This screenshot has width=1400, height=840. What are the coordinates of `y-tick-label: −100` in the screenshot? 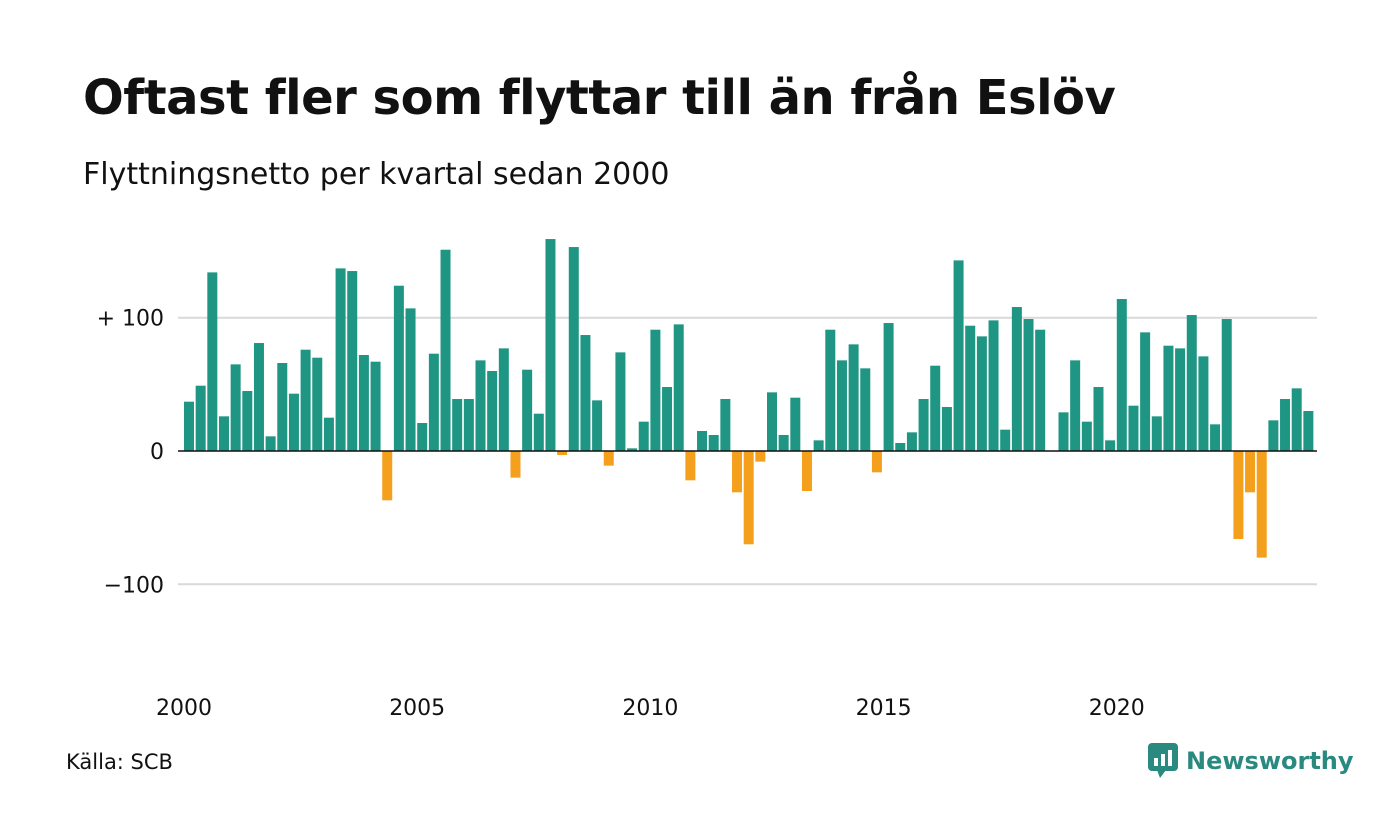 It's located at (134, 585).